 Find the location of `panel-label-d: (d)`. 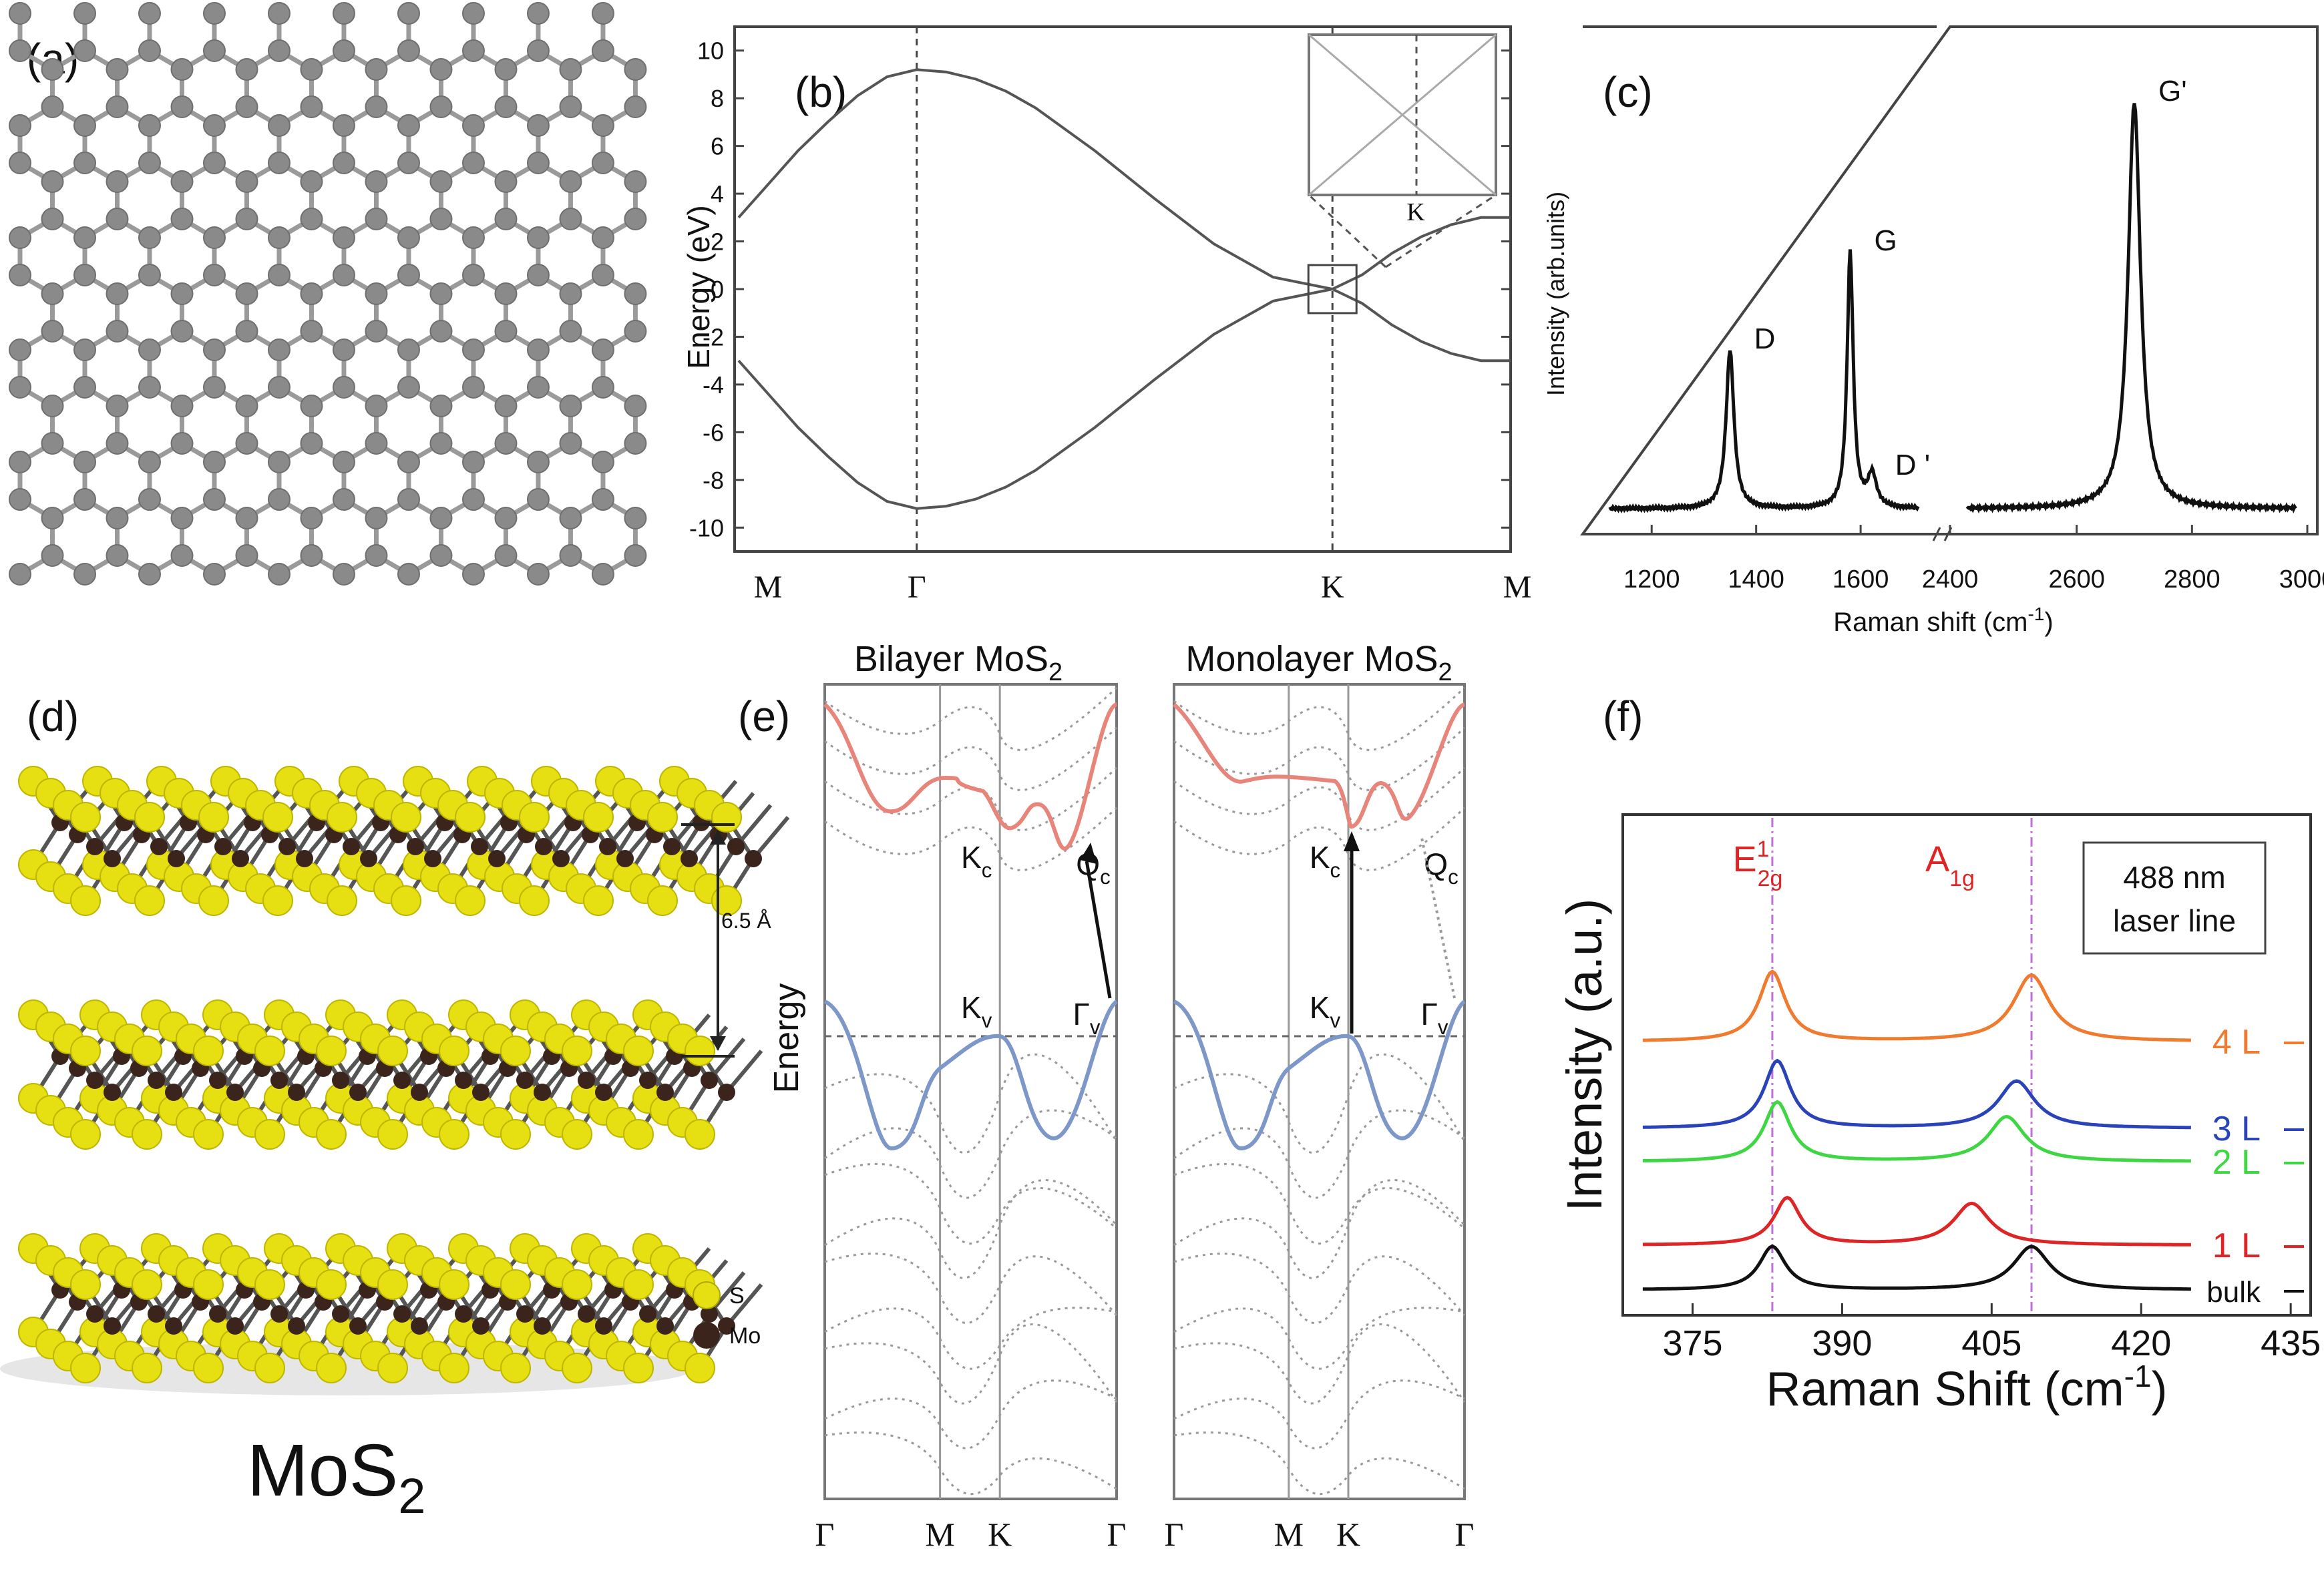

panel-label-d: (d) is located at coordinates (53, 716).